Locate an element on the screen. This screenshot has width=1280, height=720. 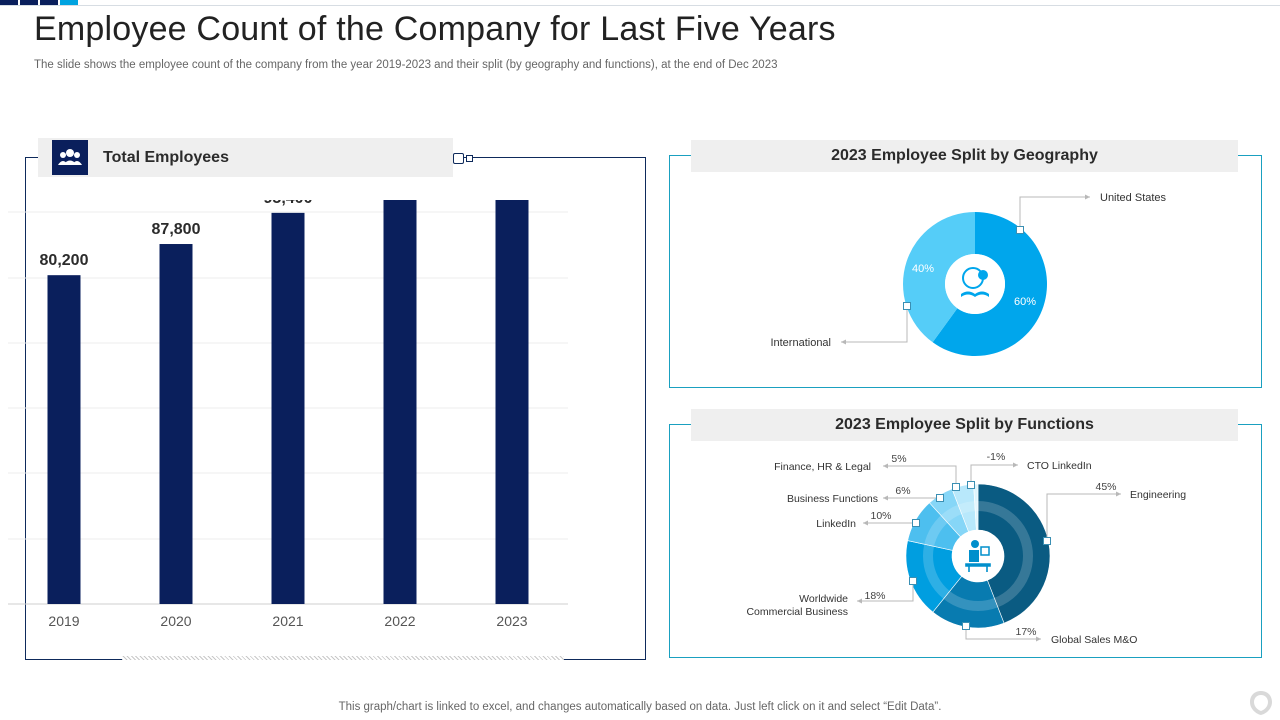
x-tick-label: 2020 is located at coordinates (175, 621).